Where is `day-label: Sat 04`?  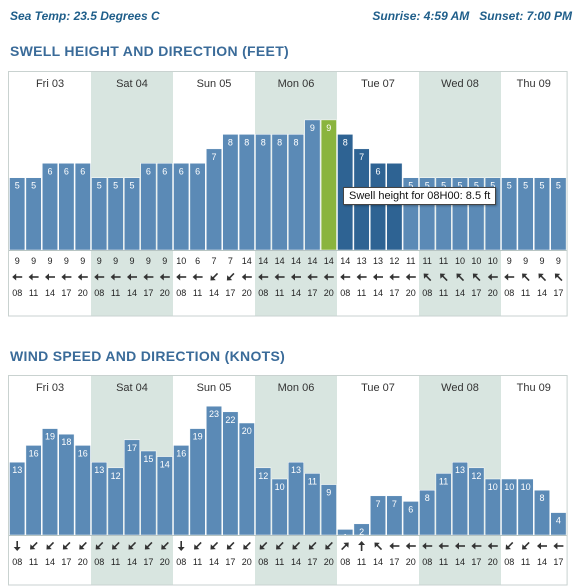
day-label: Sat 04 is located at coordinates (132, 388).